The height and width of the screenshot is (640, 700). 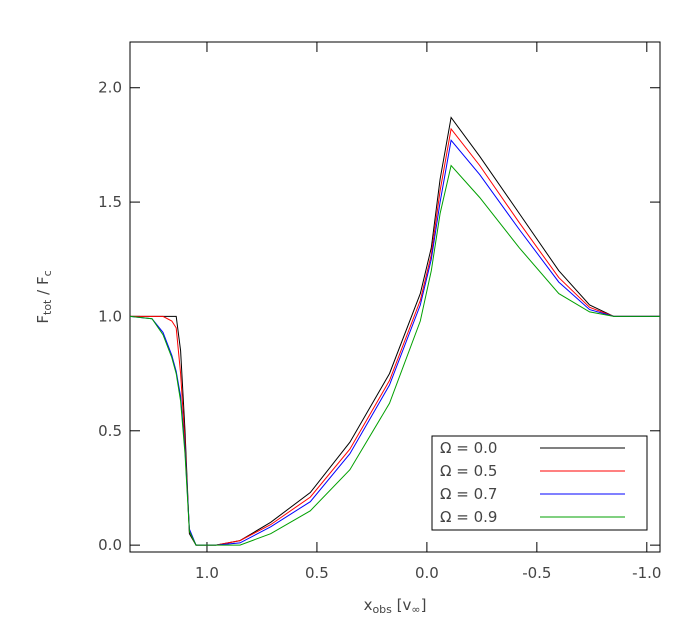 What do you see at coordinates (368, 605) in the screenshot?
I see `x-axis-title-part: x` at bounding box center [368, 605].